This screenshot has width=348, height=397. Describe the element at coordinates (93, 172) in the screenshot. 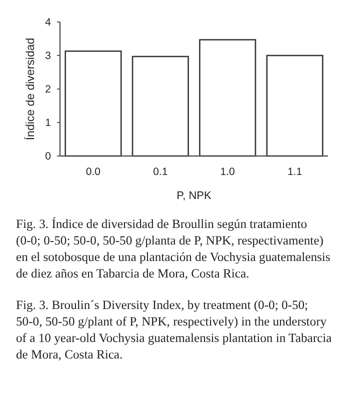

I see `x-tick-label: 0.0` at that location.